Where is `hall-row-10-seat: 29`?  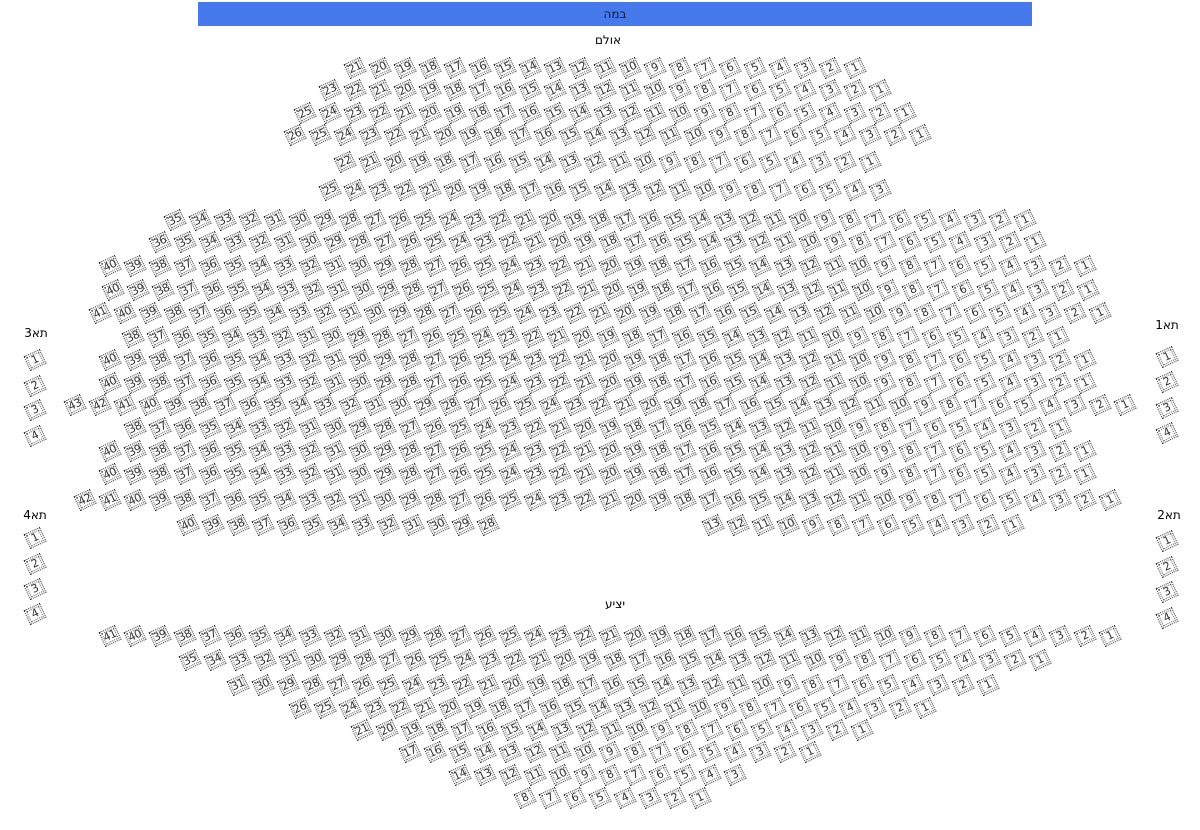 hall-row-10-seat: 29 is located at coordinates (388, 290).